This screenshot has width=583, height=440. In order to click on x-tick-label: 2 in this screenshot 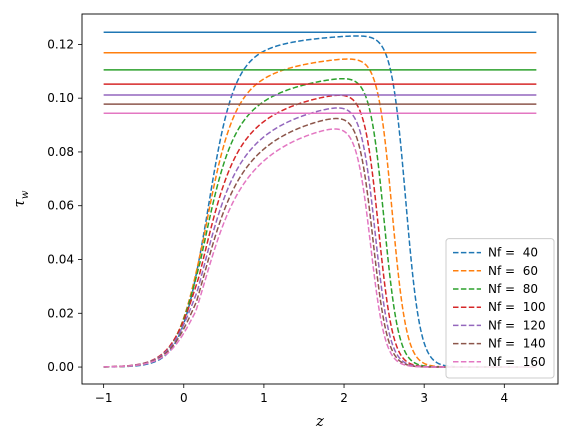, I will do `click(344, 398)`.